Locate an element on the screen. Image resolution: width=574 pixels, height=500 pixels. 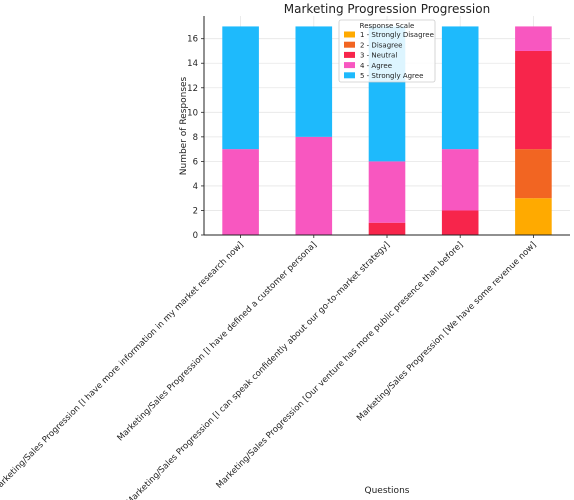
chart-title: Marketing Progression Progression is located at coordinates (387, 9).